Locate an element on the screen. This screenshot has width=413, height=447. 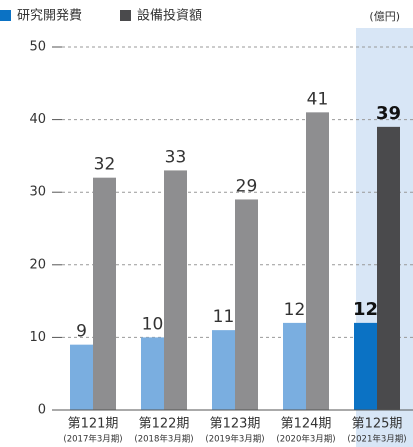
y-tick-label: 20 is located at coordinates (37, 264).